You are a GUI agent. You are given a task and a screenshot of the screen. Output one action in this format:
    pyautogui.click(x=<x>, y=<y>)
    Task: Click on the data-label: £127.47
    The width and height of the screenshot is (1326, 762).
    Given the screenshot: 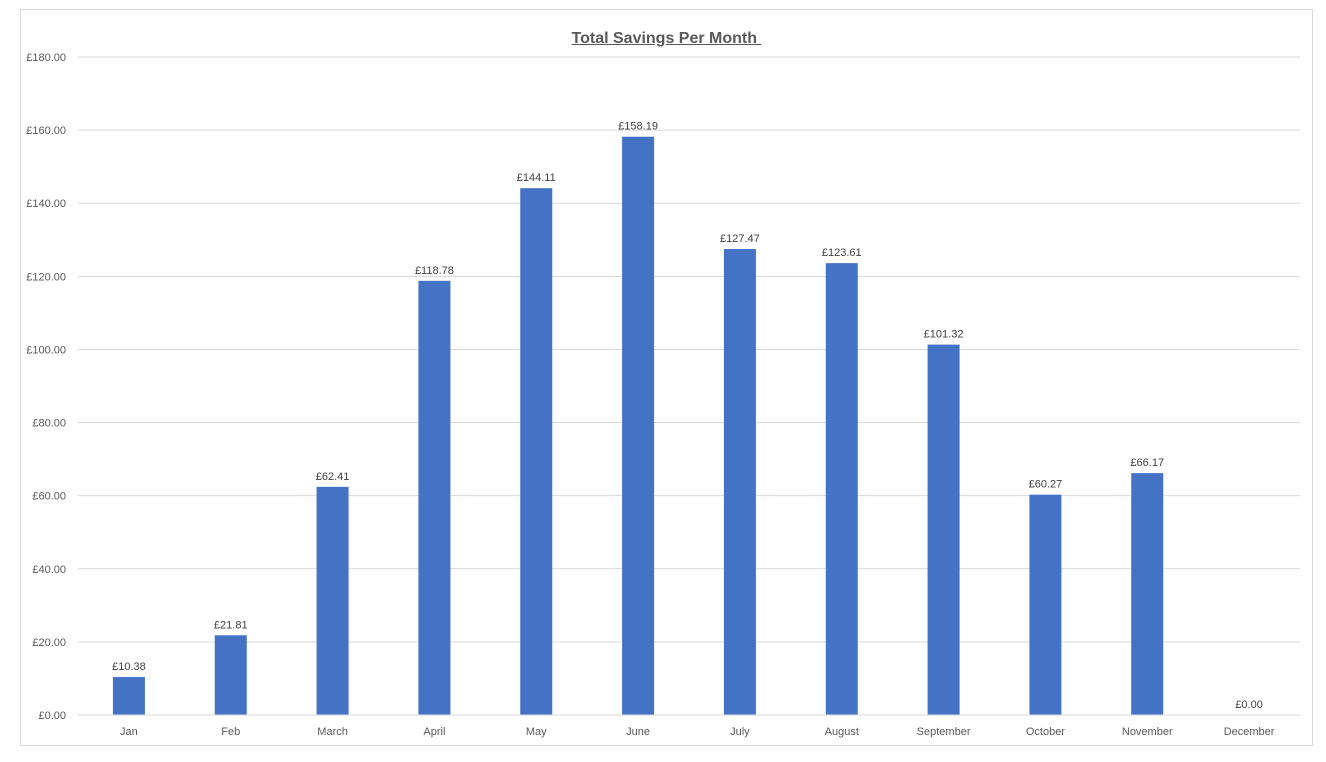 What is the action you would take?
    pyautogui.click(x=740, y=239)
    